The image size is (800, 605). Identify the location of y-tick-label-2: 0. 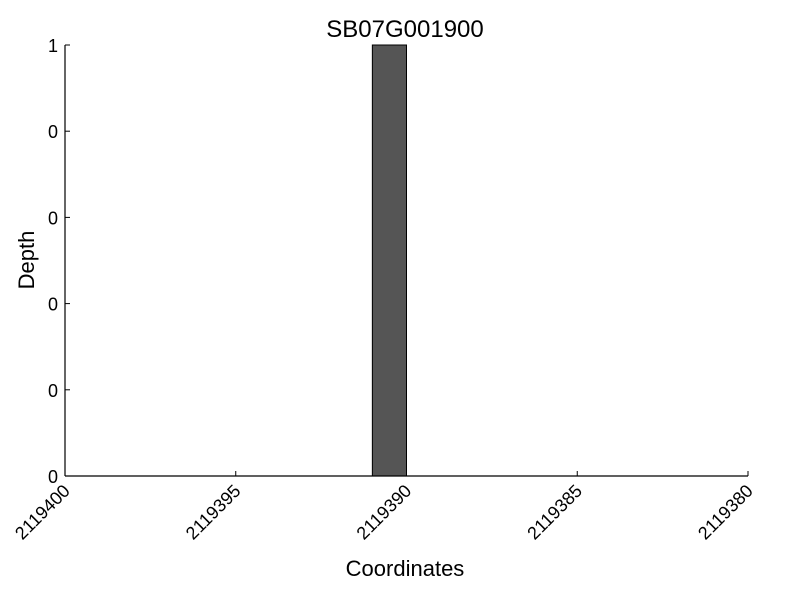
(53, 305).